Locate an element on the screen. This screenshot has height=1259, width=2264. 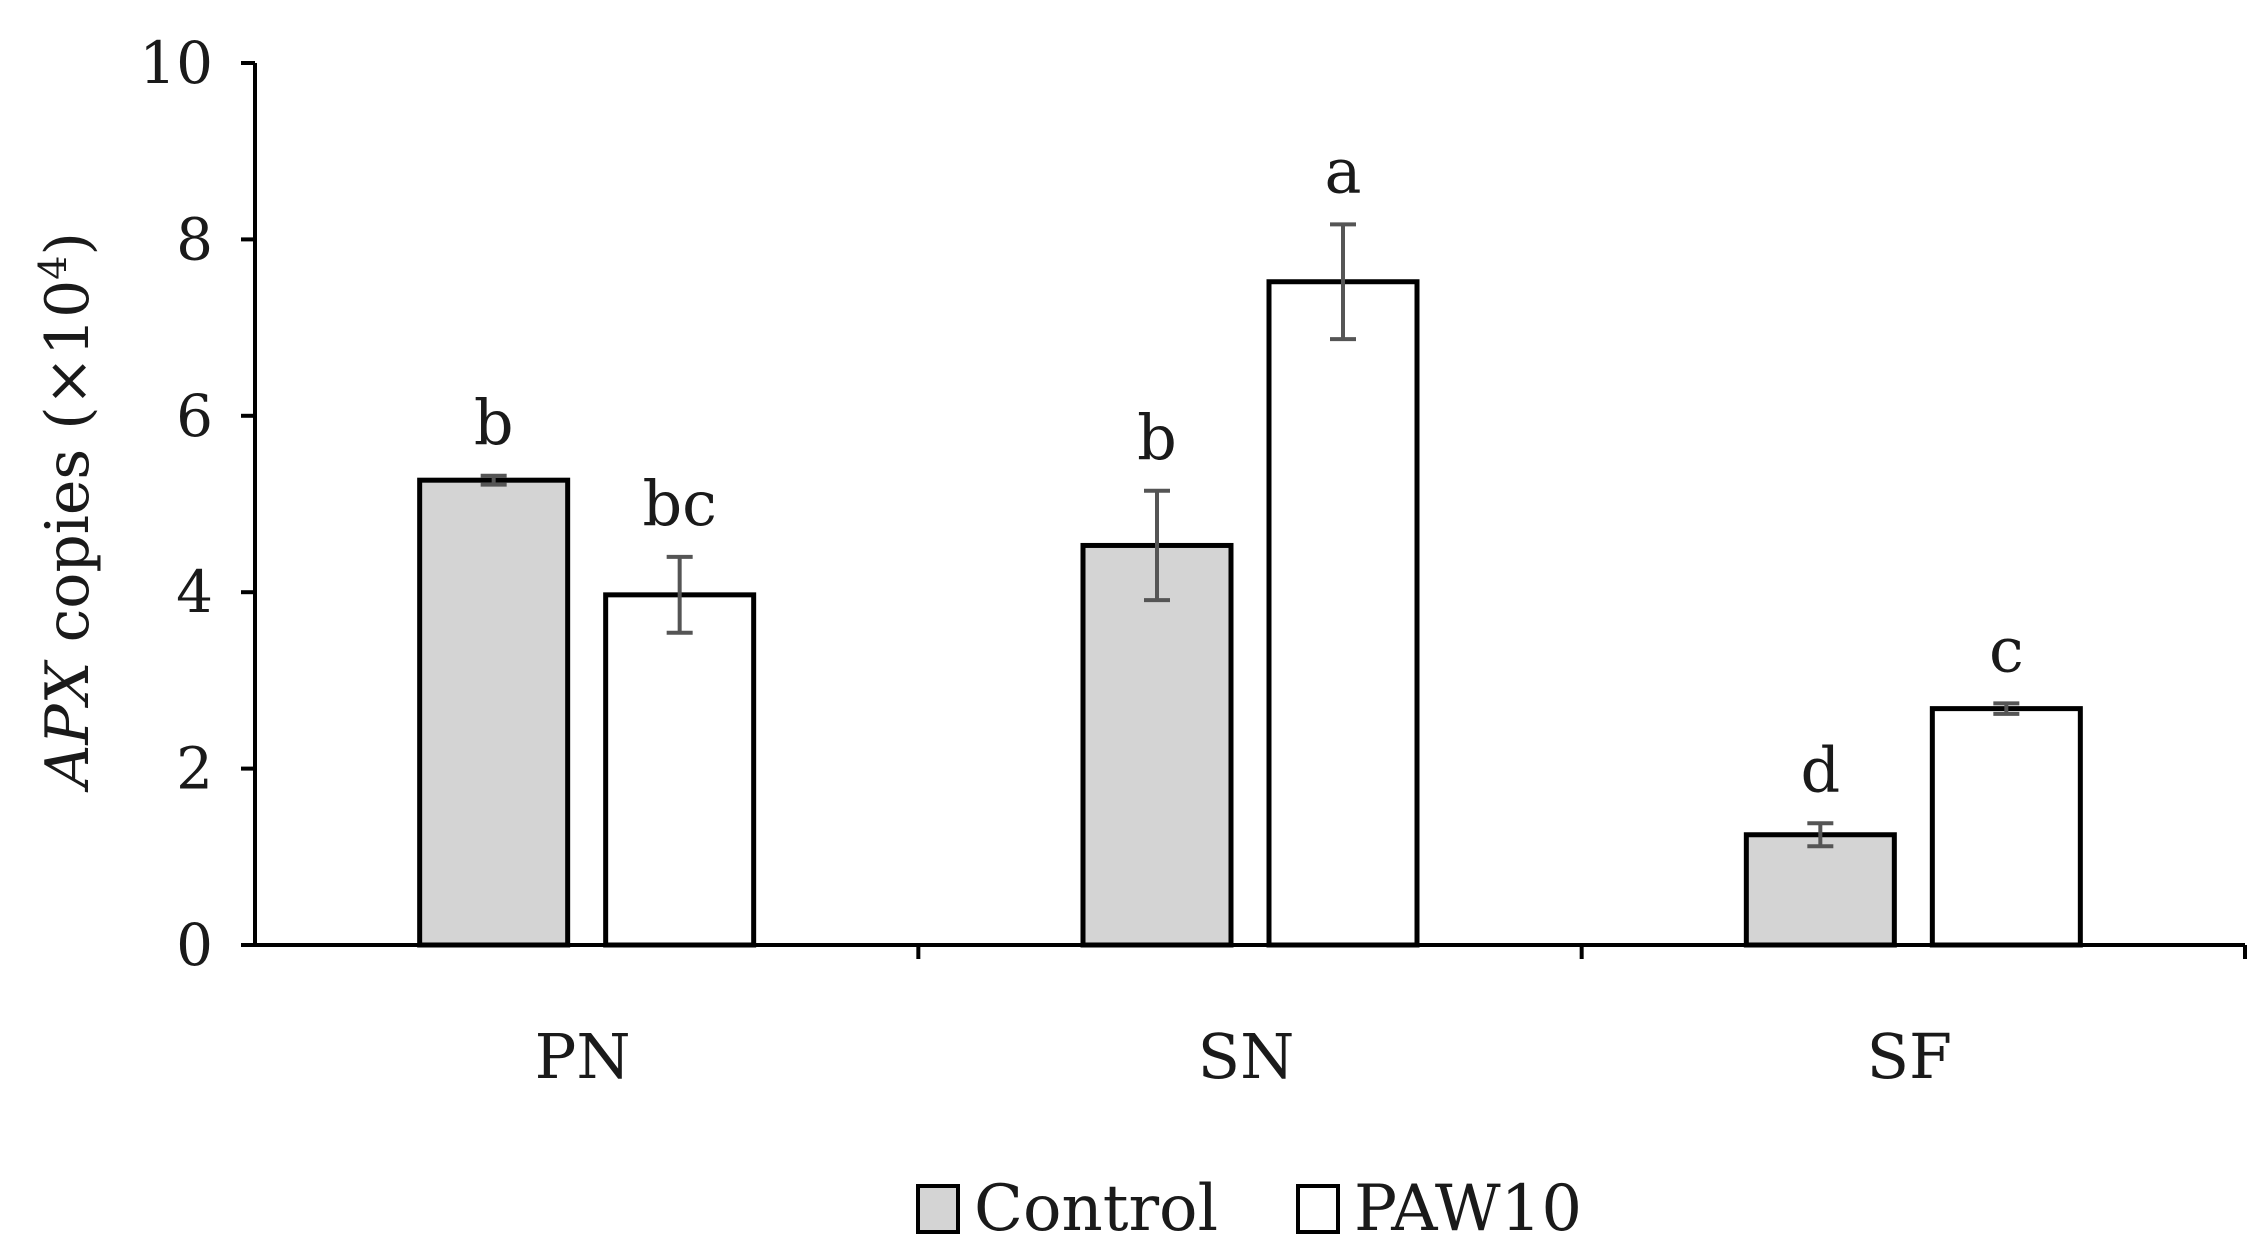
x-category-label: PN is located at coordinates (583, 1056).